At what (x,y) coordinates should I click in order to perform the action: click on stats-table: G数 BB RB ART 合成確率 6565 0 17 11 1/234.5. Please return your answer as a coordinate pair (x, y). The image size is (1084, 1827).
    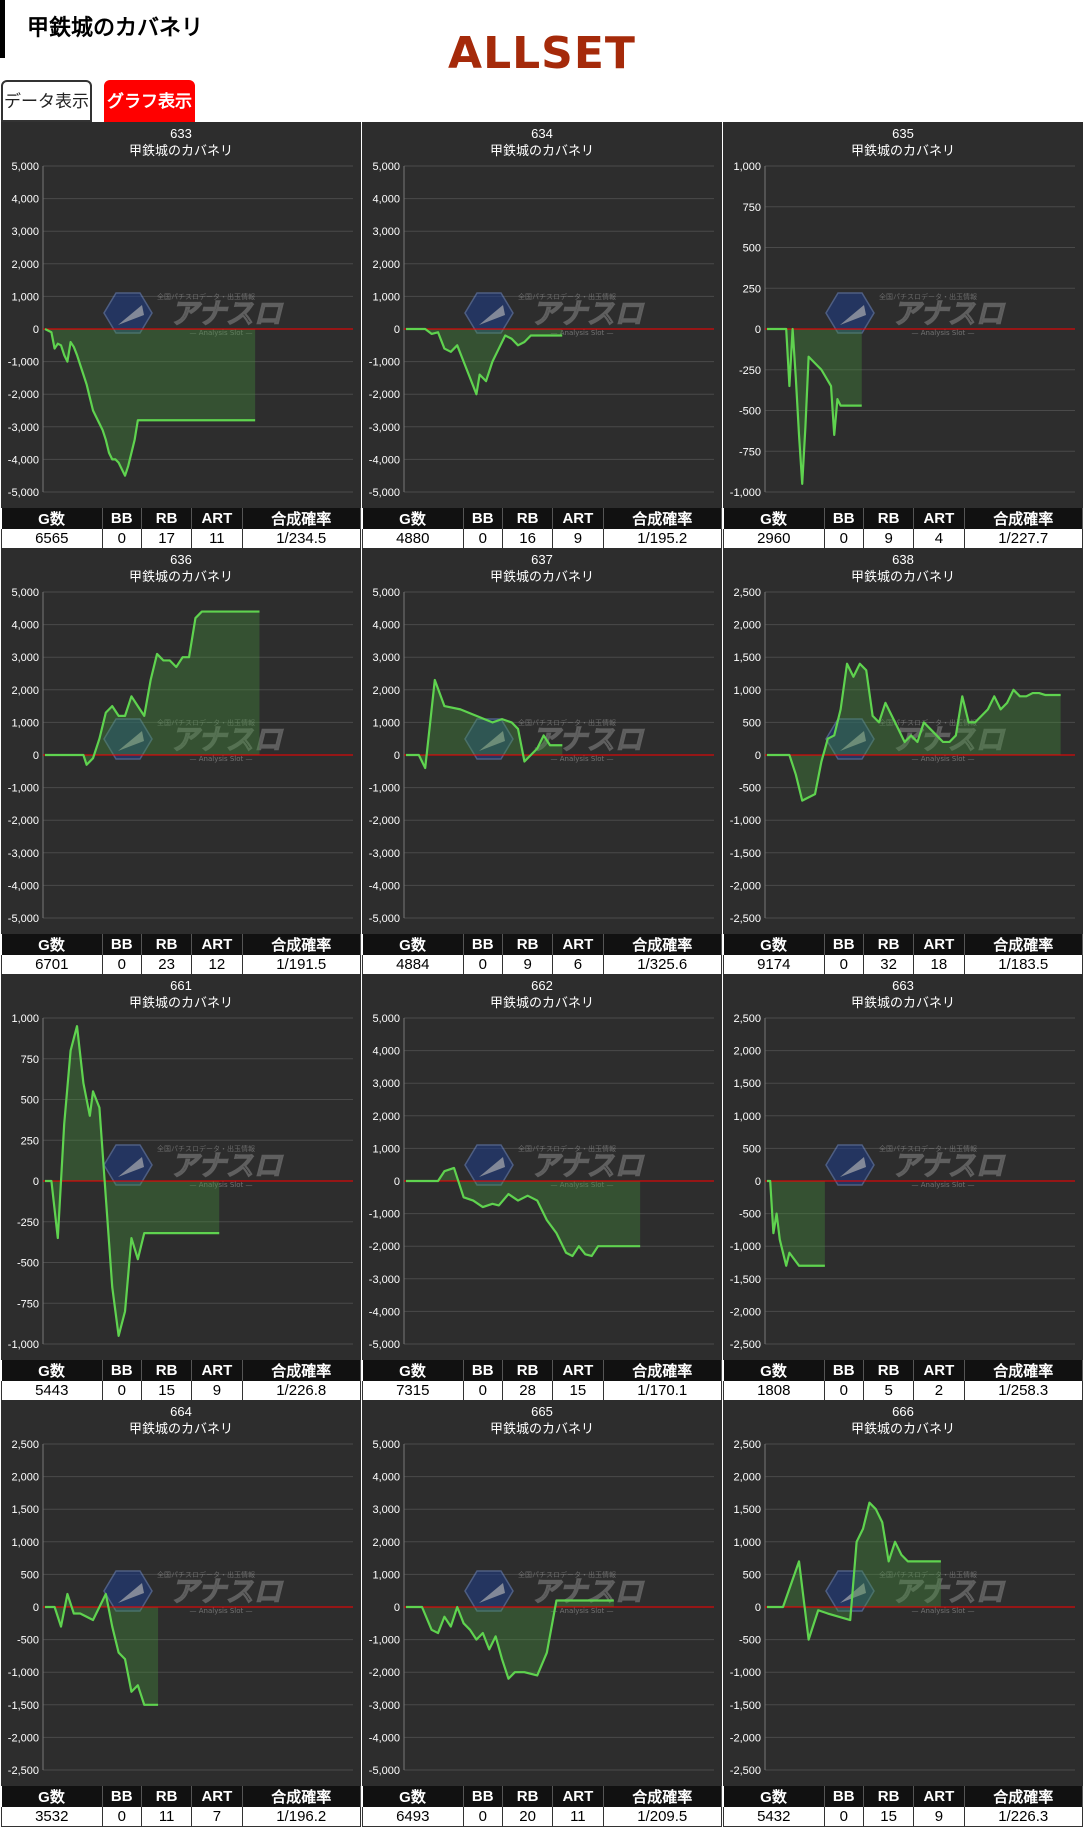
    Looking at the image, I should click on (181, 528).